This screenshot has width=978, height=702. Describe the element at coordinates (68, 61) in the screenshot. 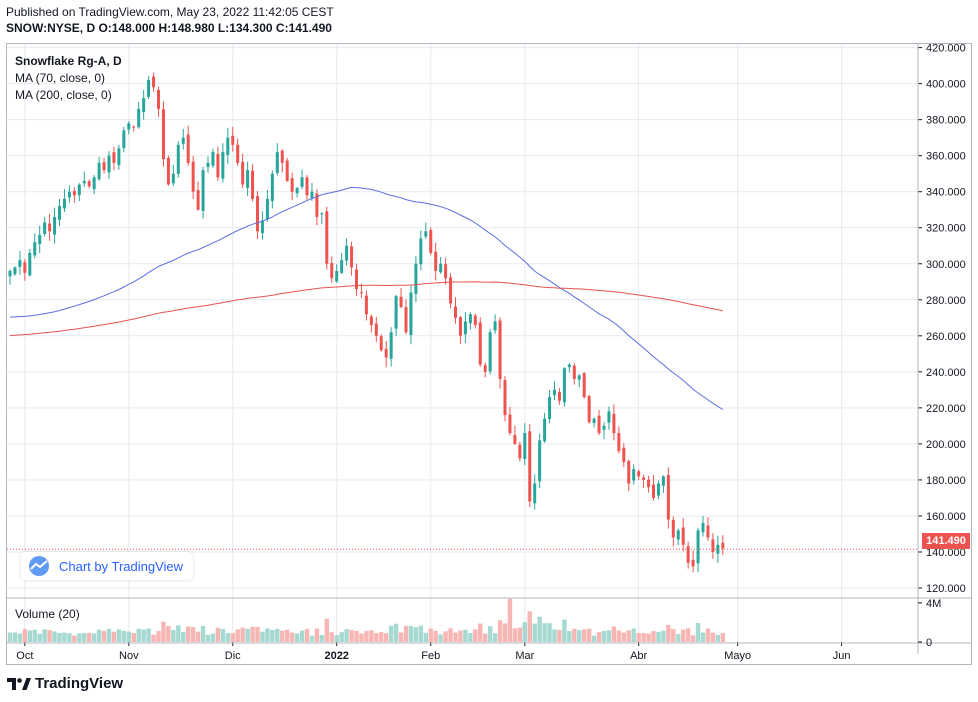

I see `legend-title: Snowflake Rg-A, D` at that location.